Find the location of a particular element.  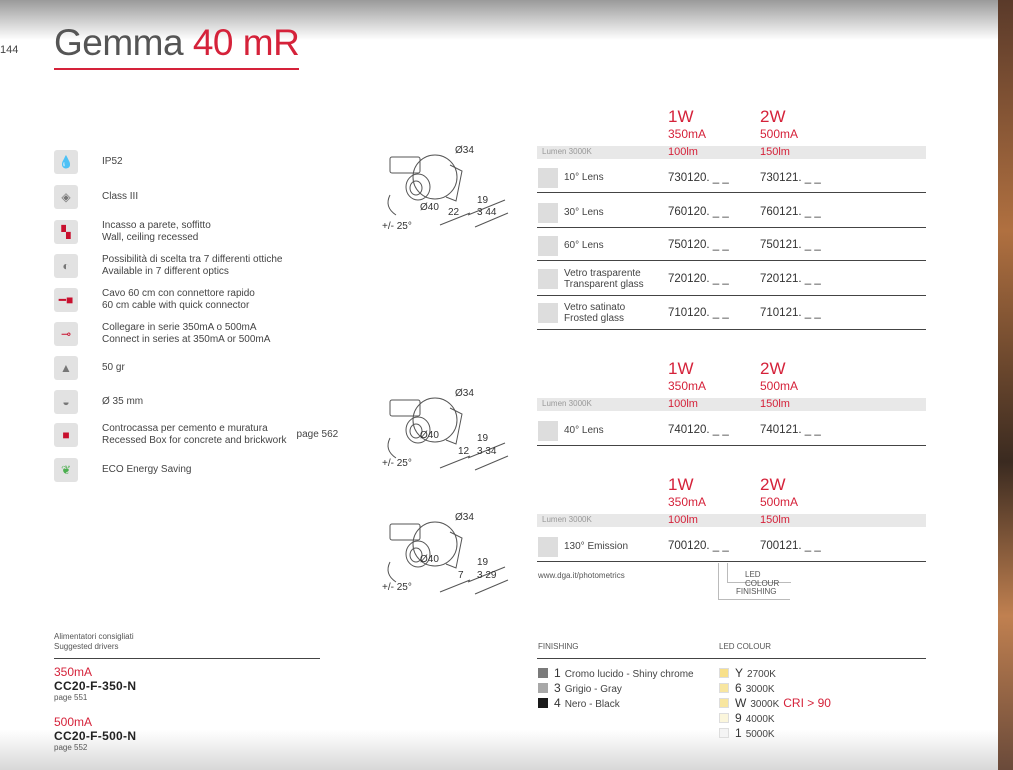

feature-line: Controcassa per cemento e muratura is located at coordinates (185, 428).